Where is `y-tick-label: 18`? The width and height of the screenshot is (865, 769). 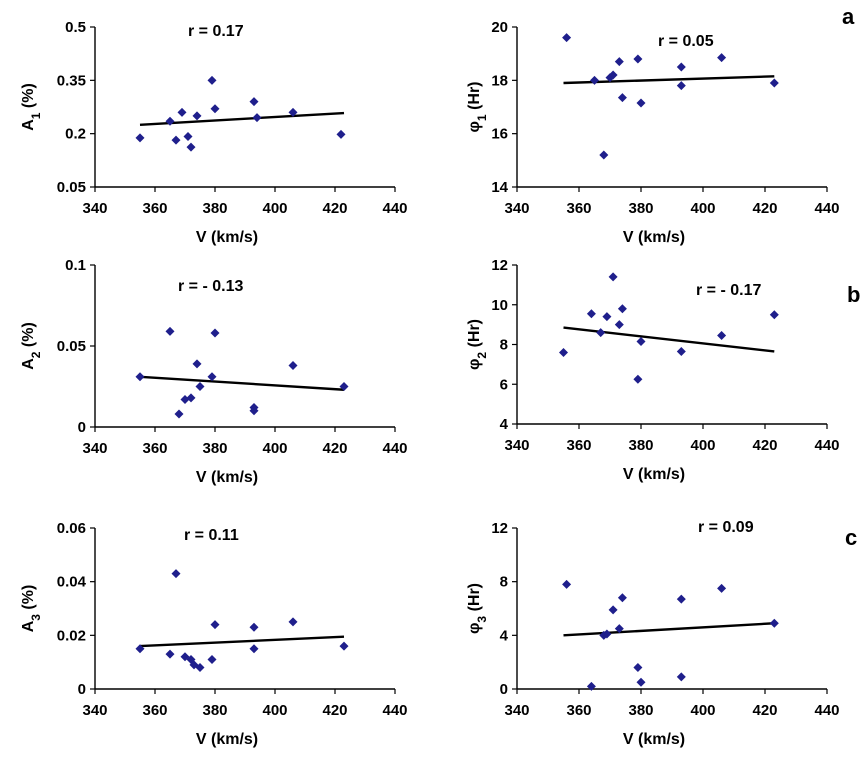 y-tick-label: 18 is located at coordinates (499, 80).